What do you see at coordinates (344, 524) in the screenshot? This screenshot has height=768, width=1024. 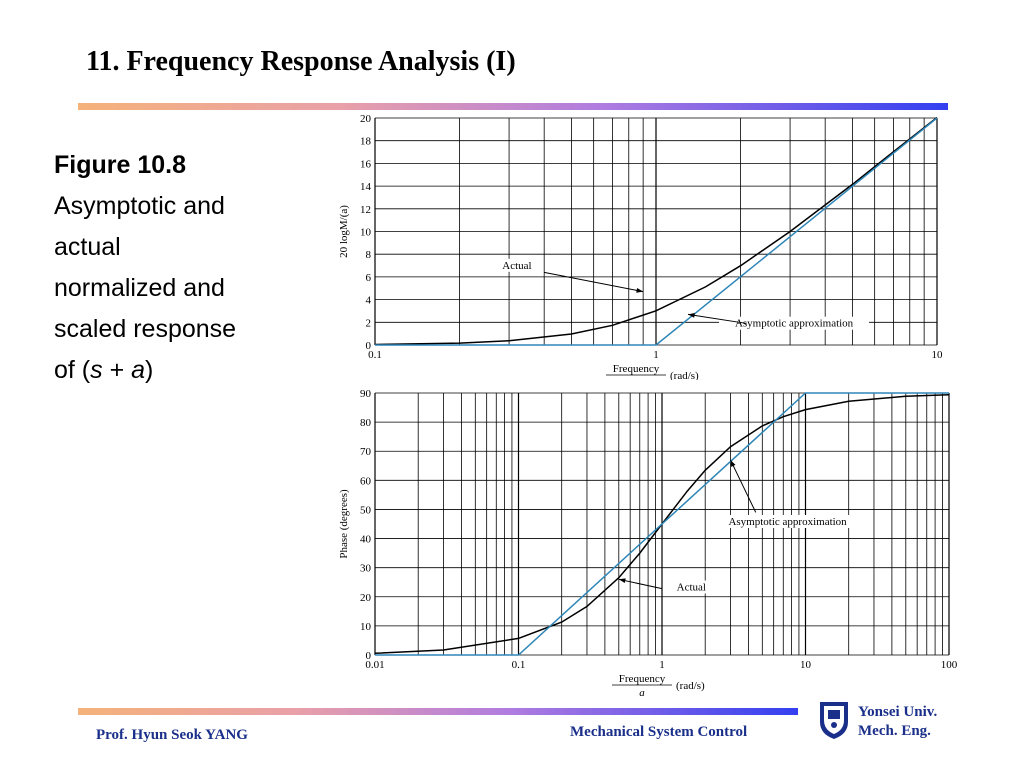 I see `y-axis-label: Phase (degrees)` at bounding box center [344, 524].